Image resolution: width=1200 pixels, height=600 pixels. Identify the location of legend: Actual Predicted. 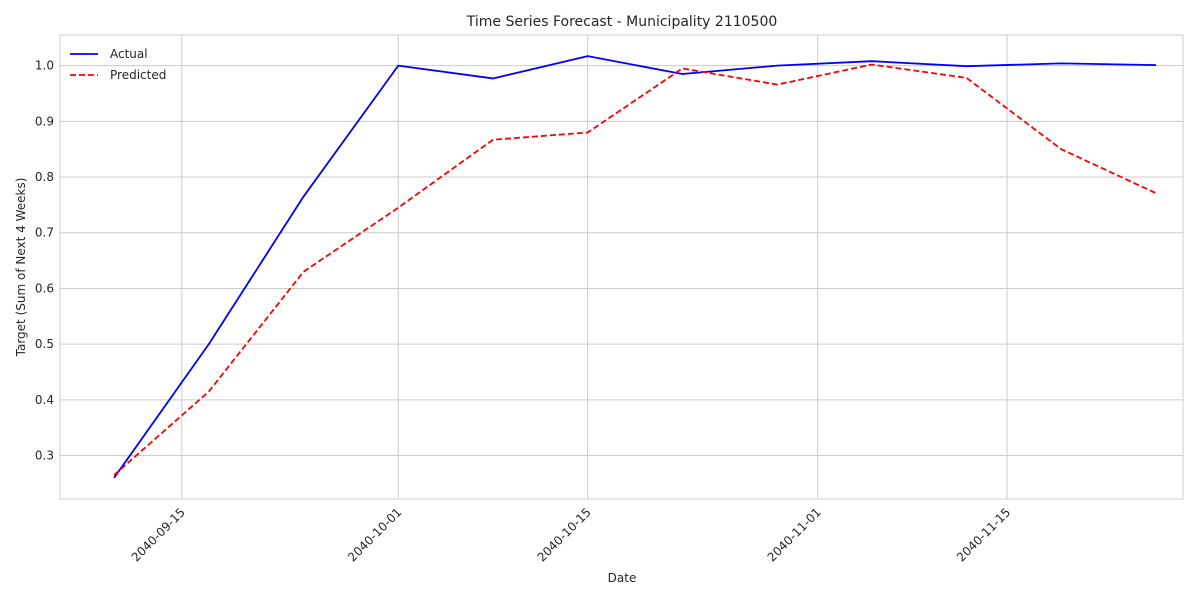
(118, 64).